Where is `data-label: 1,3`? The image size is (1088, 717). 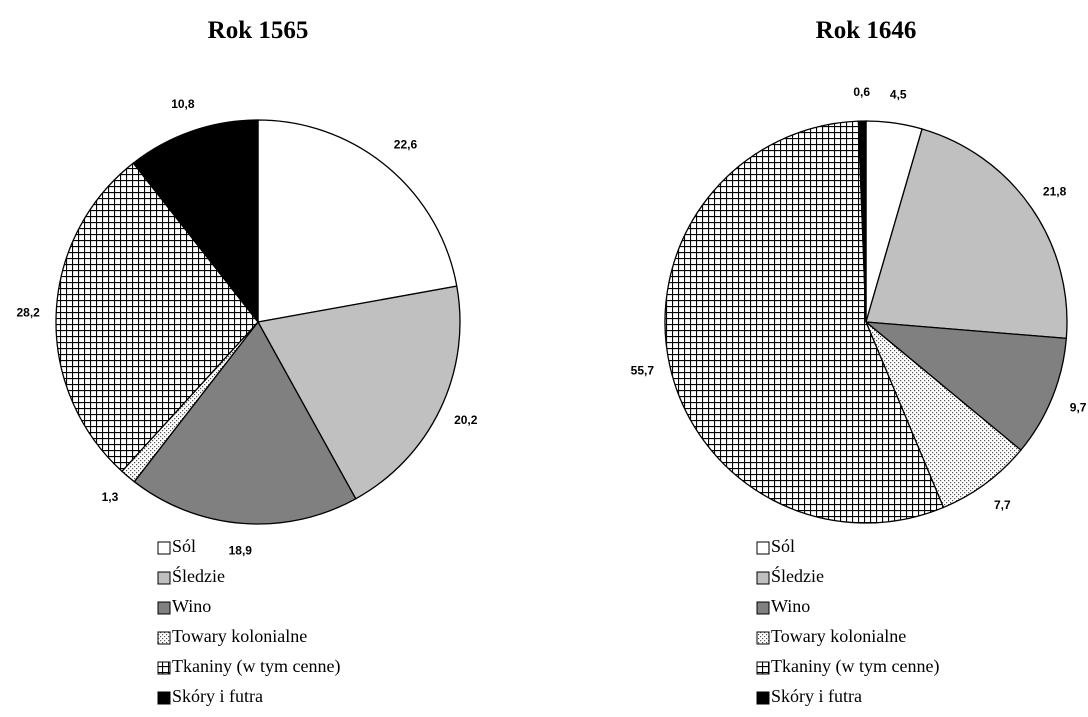
data-label: 1,3 is located at coordinates (110, 497).